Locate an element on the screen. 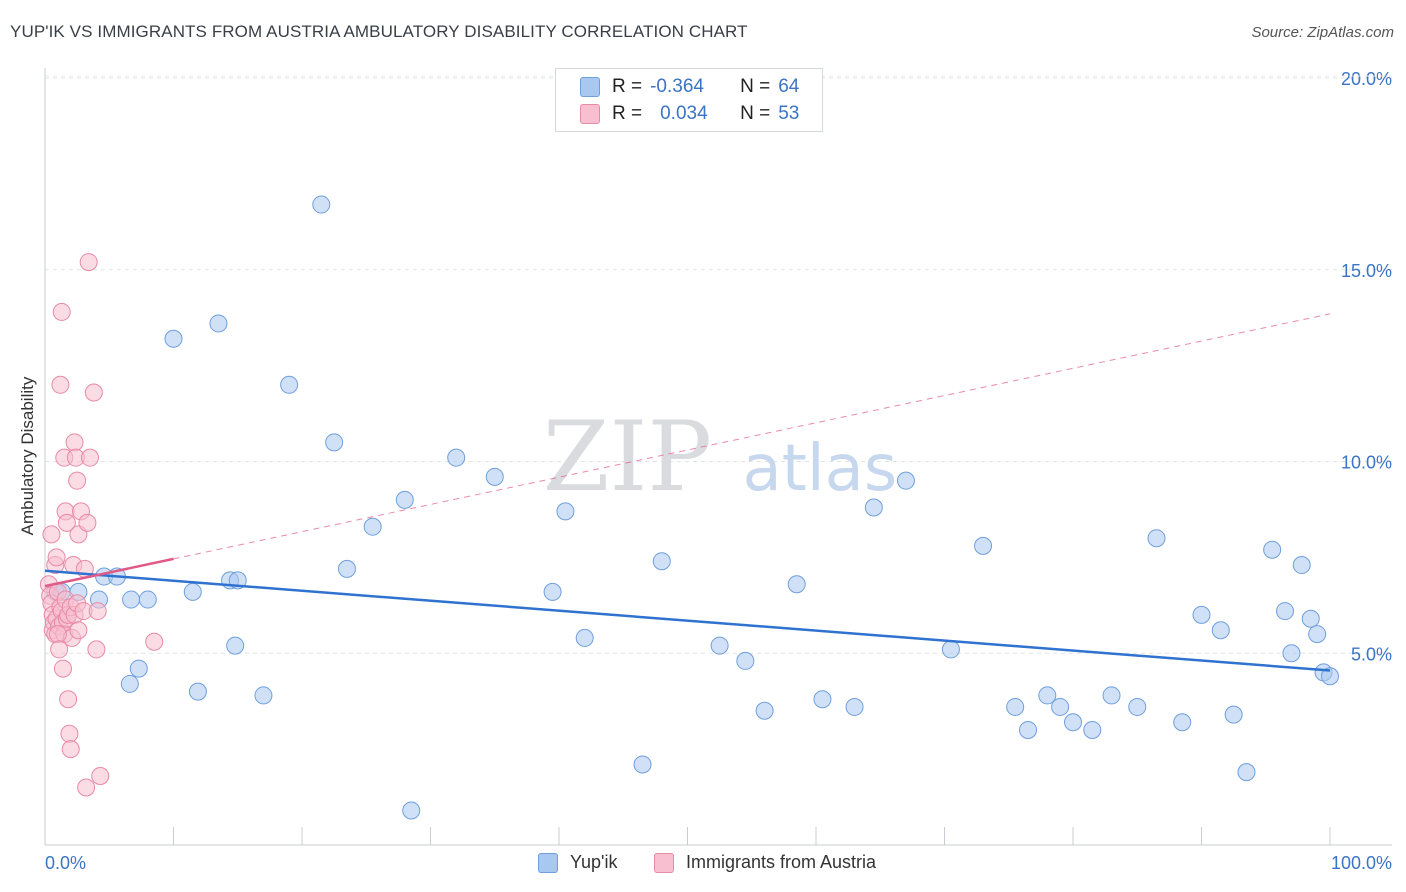 This screenshot has height=892, width=1406. y-axis-title: Ambulatory Disability is located at coordinates (27, 456).